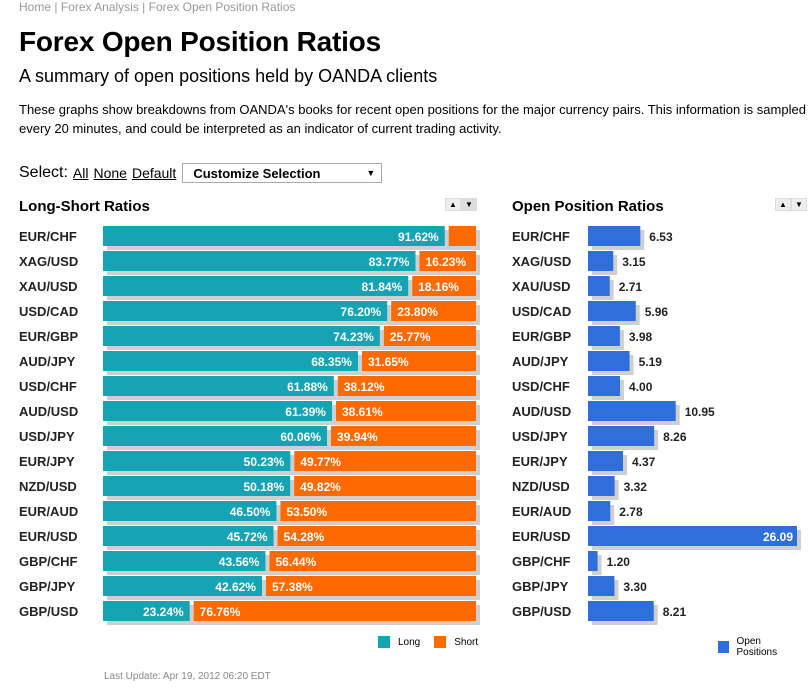 Image resolution: width=810 pixels, height=691 pixels. What do you see at coordinates (389, 262) in the screenshot?
I see `data-label-long: 83.77%` at bounding box center [389, 262].